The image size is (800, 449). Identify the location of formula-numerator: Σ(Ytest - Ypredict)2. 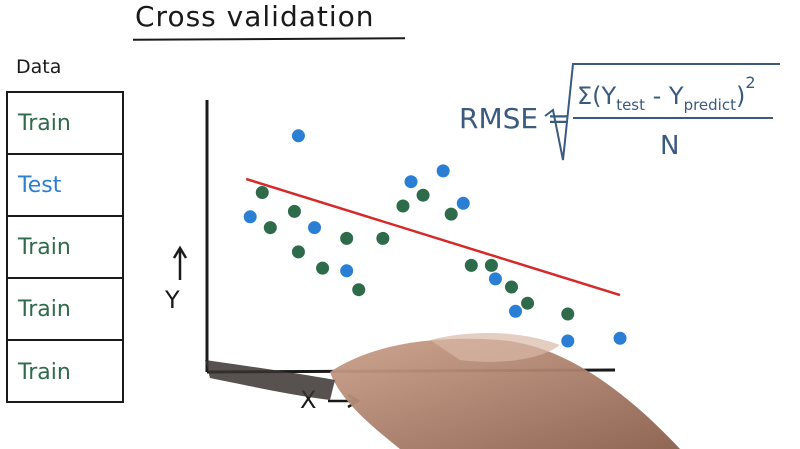
(666, 93).